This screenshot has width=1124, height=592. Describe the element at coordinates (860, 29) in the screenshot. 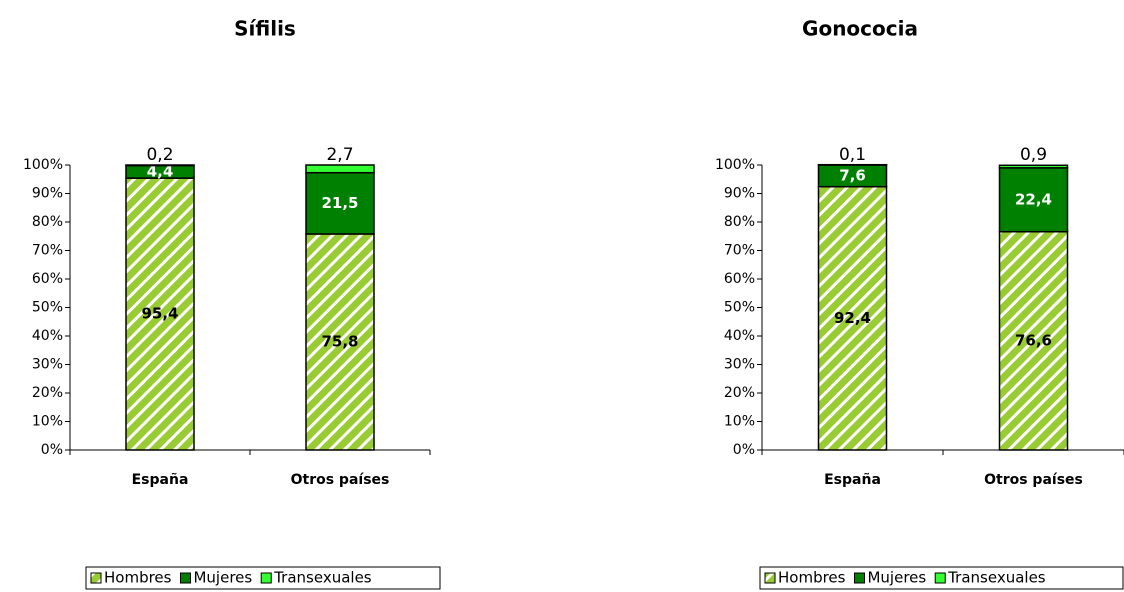

I see `chart-title: Gonococia` at that location.